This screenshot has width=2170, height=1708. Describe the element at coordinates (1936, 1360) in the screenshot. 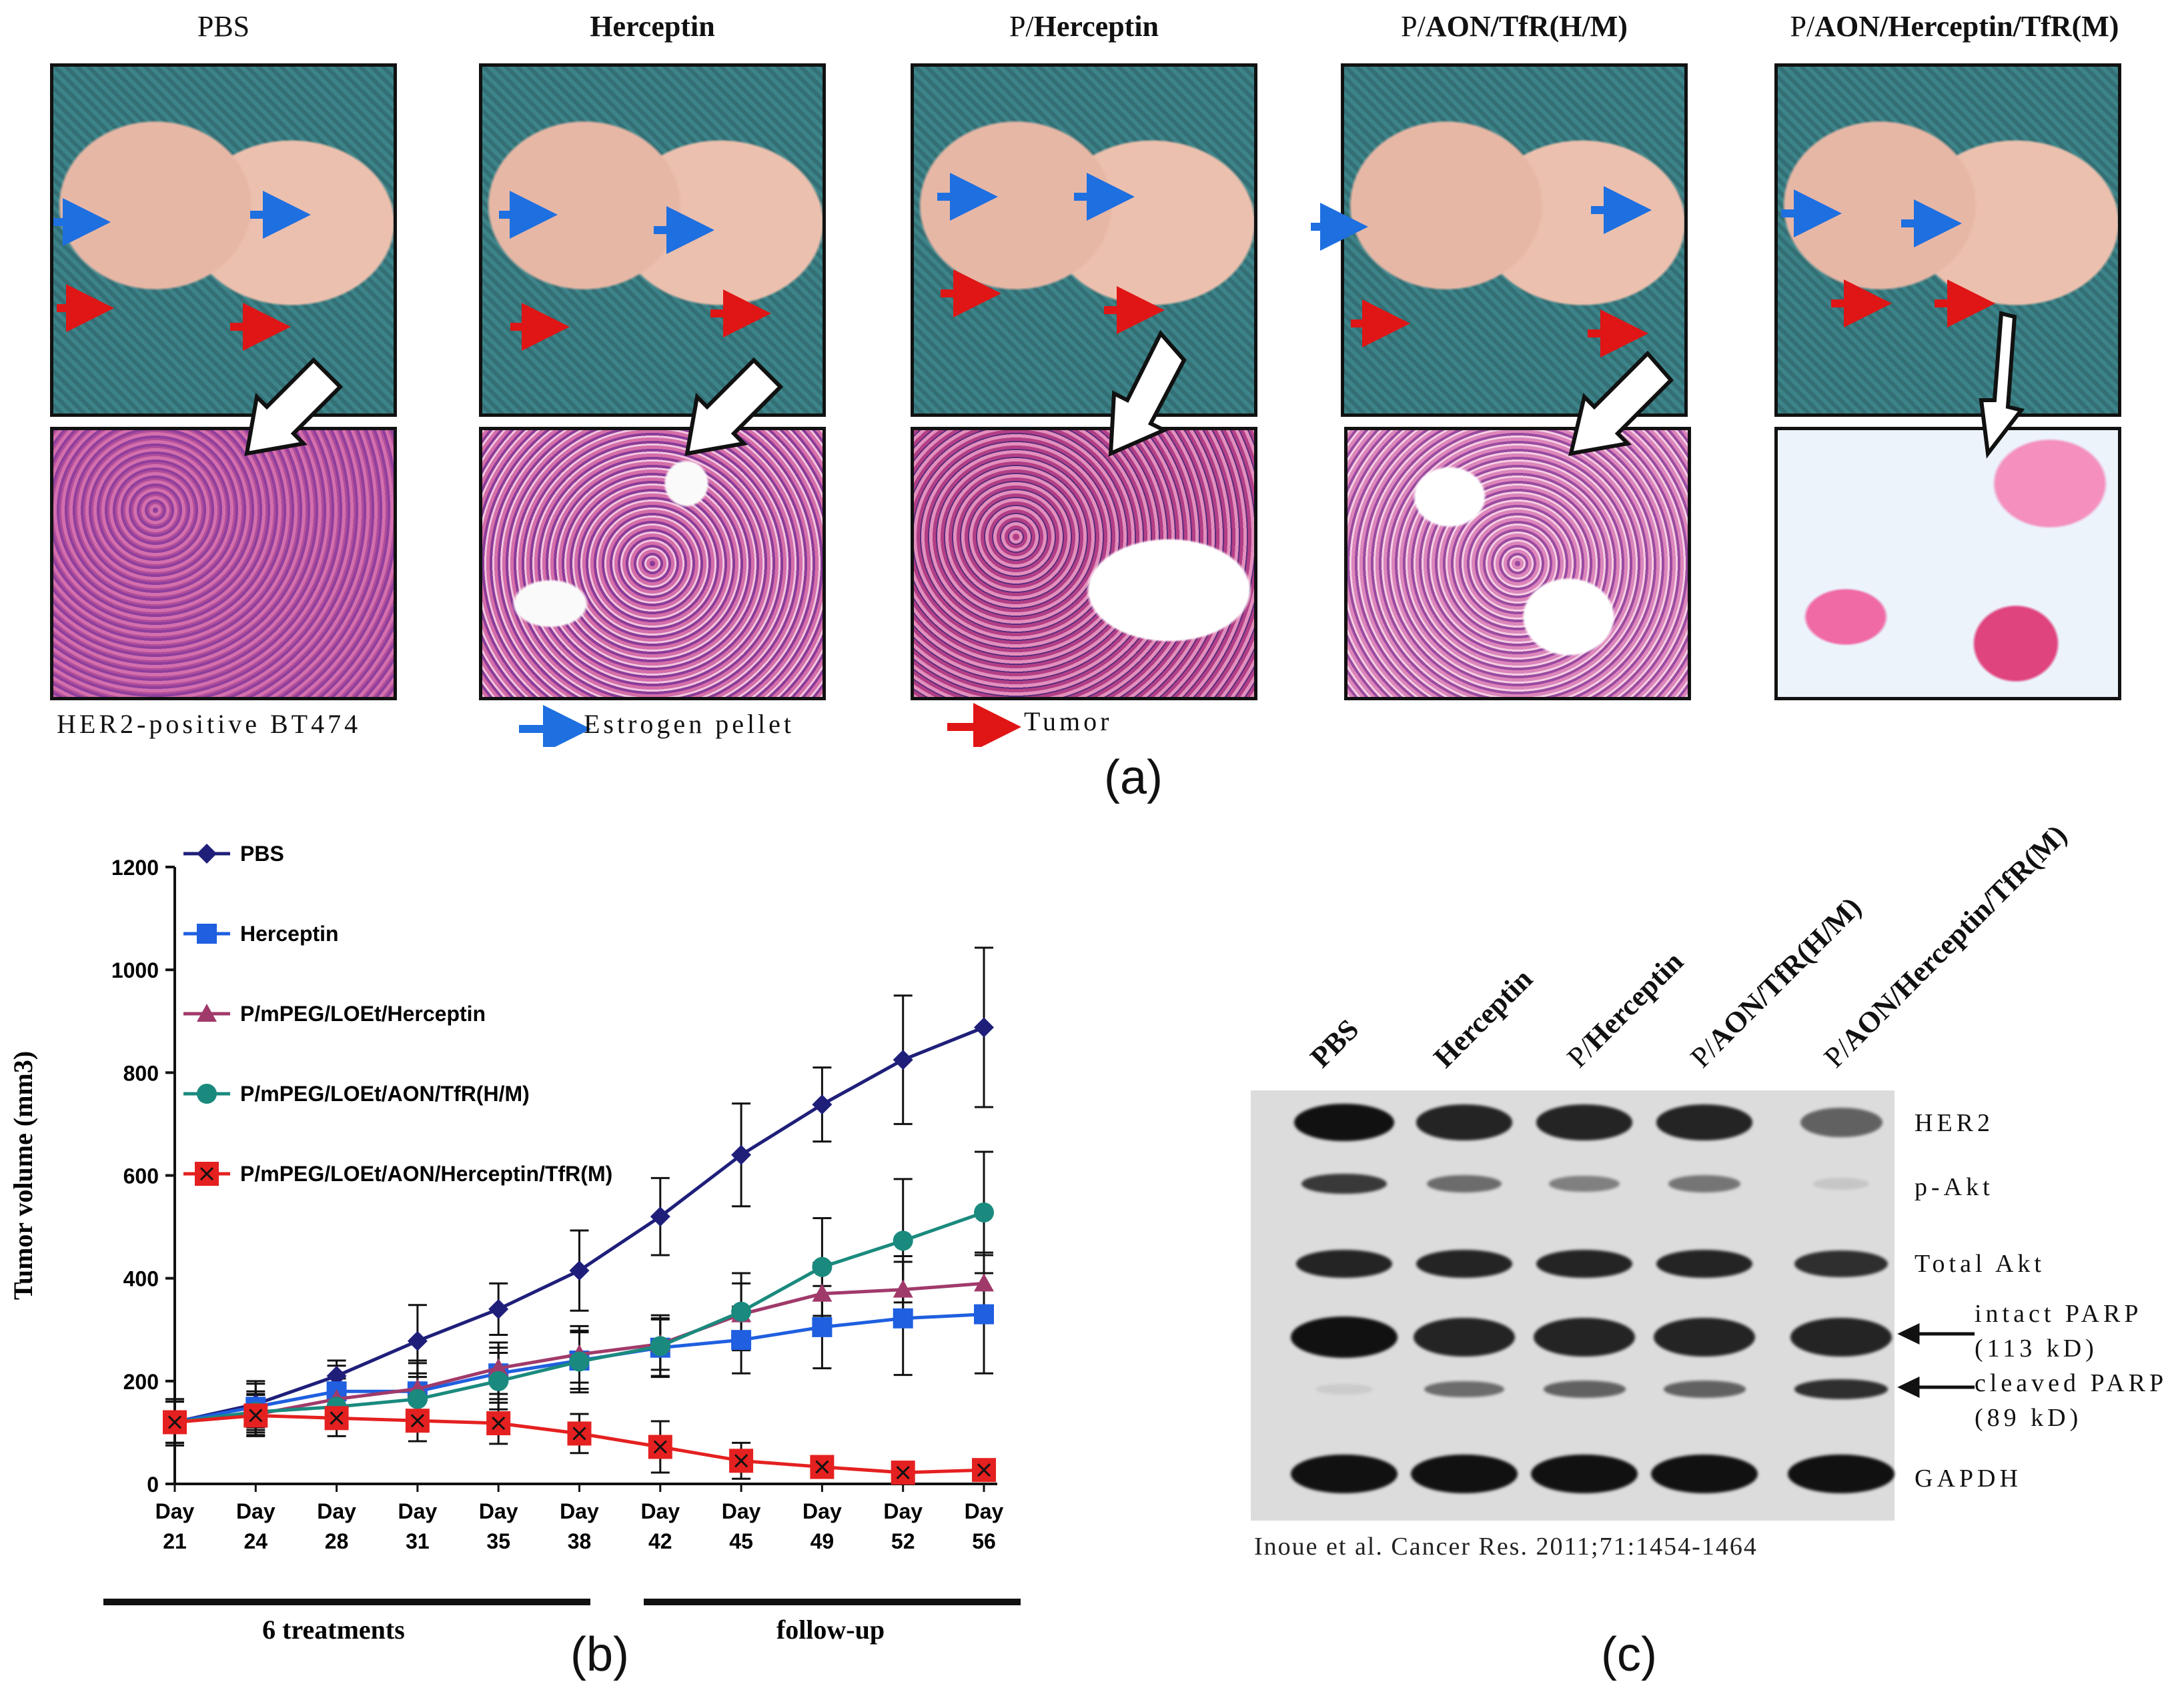

I see `arrow-left-icon` at that location.